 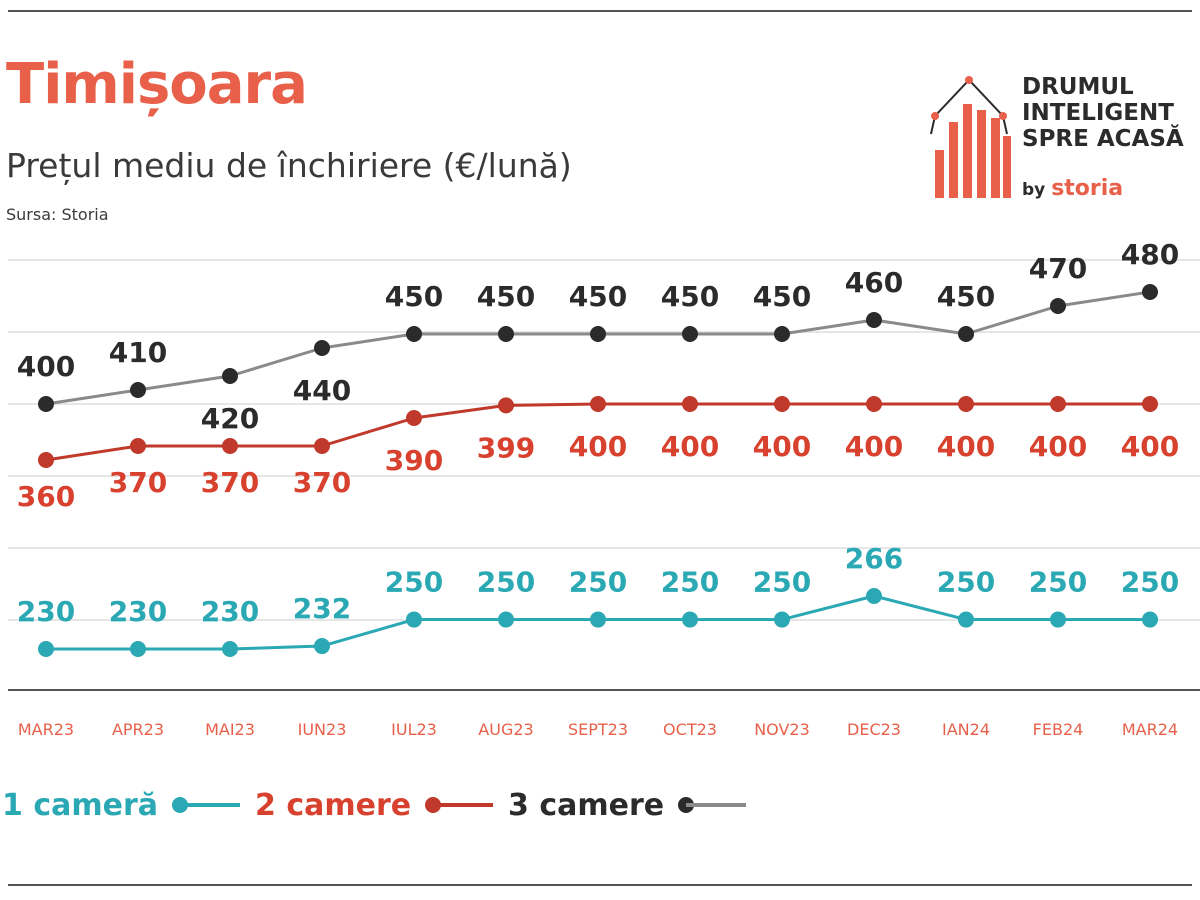 What do you see at coordinates (414, 460) in the screenshot?
I see `data-label: 390` at bounding box center [414, 460].